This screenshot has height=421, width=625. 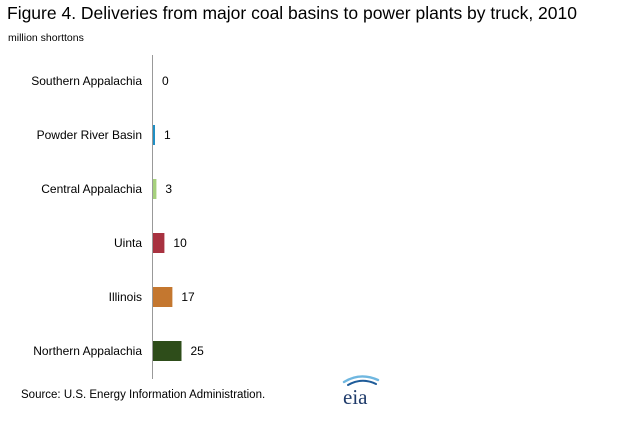 I want to click on category-label: Northern Appalachia, so click(x=87, y=351).